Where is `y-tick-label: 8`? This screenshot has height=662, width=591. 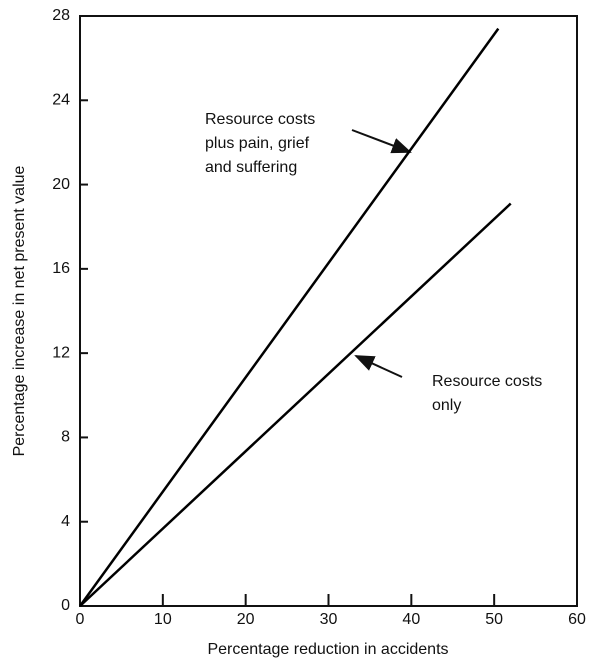 y-tick-label: 8 is located at coordinates (65, 437).